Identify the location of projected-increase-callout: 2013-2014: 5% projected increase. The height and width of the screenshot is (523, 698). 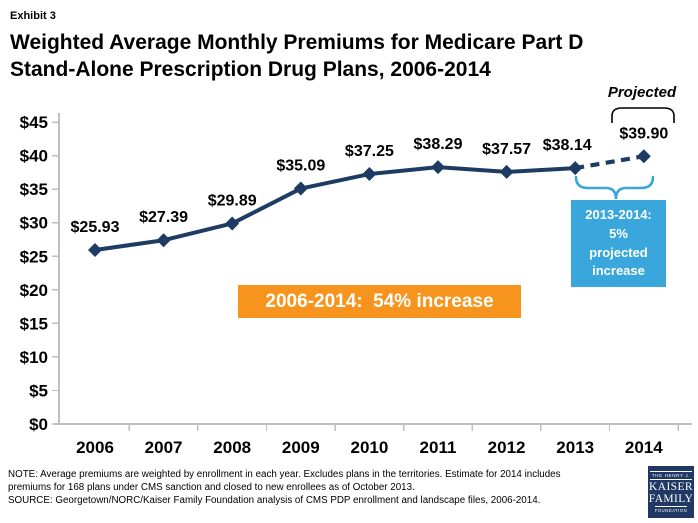
(618, 243).